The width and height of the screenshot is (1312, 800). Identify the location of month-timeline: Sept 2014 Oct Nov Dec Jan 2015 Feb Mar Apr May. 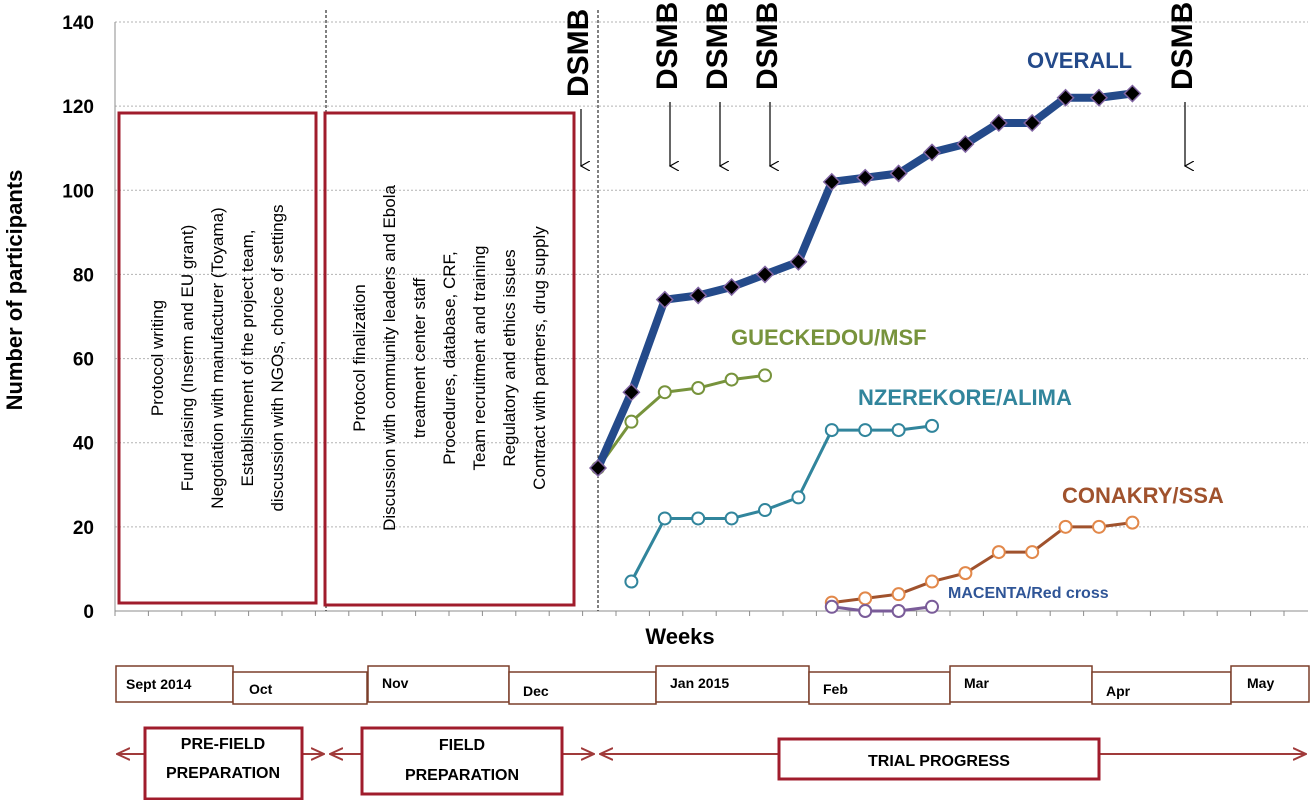
(712, 685).